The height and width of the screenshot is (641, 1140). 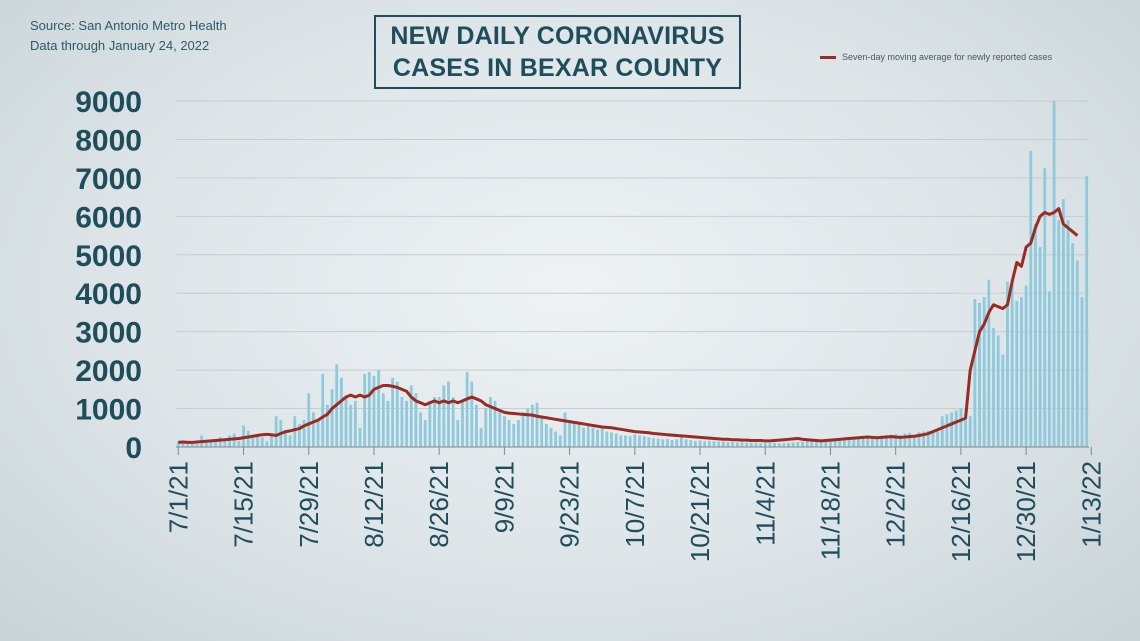 I want to click on y-tick-label: 3000, so click(x=108, y=333).